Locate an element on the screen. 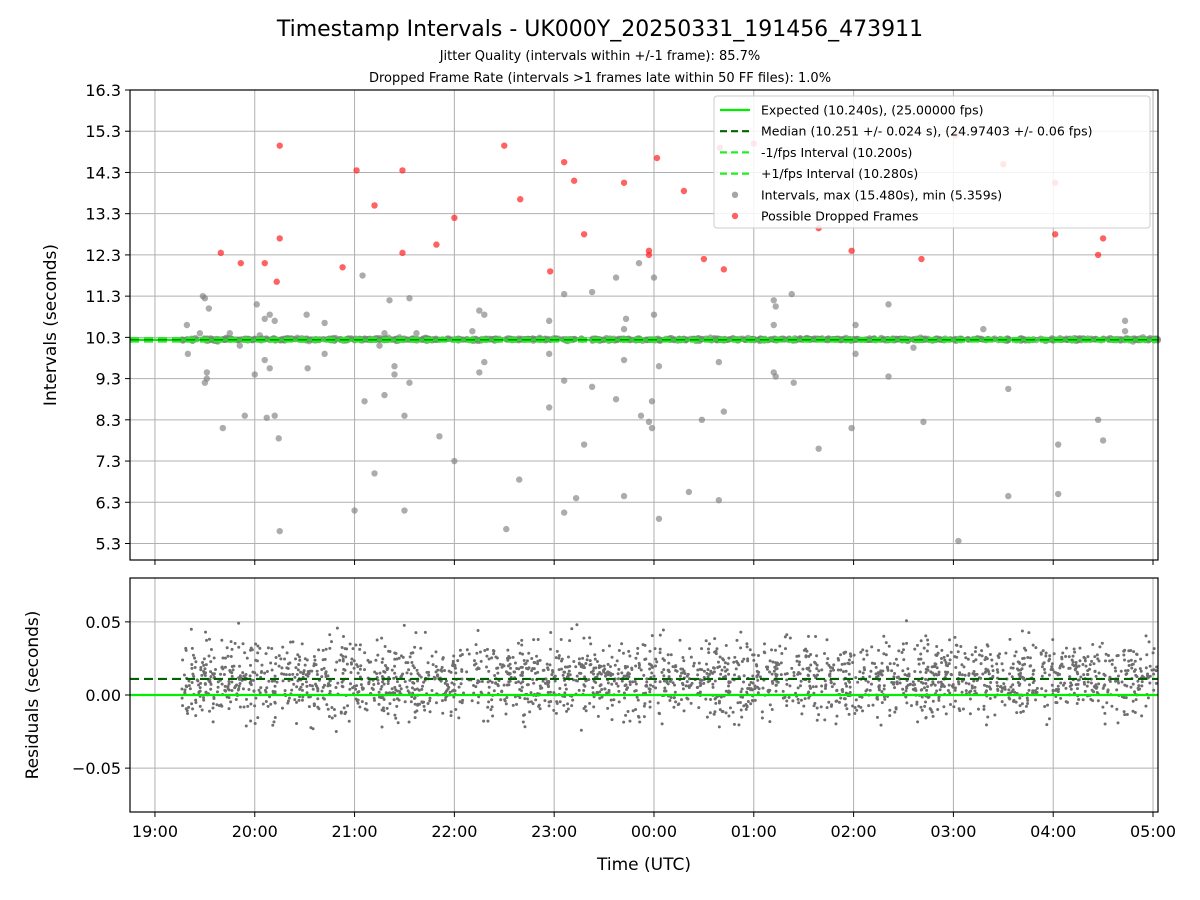 Image resolution: width=1200 pixels, height=900 pixels. residuals-y-tick-label: 0.05 is located at coordinates (103, 622).